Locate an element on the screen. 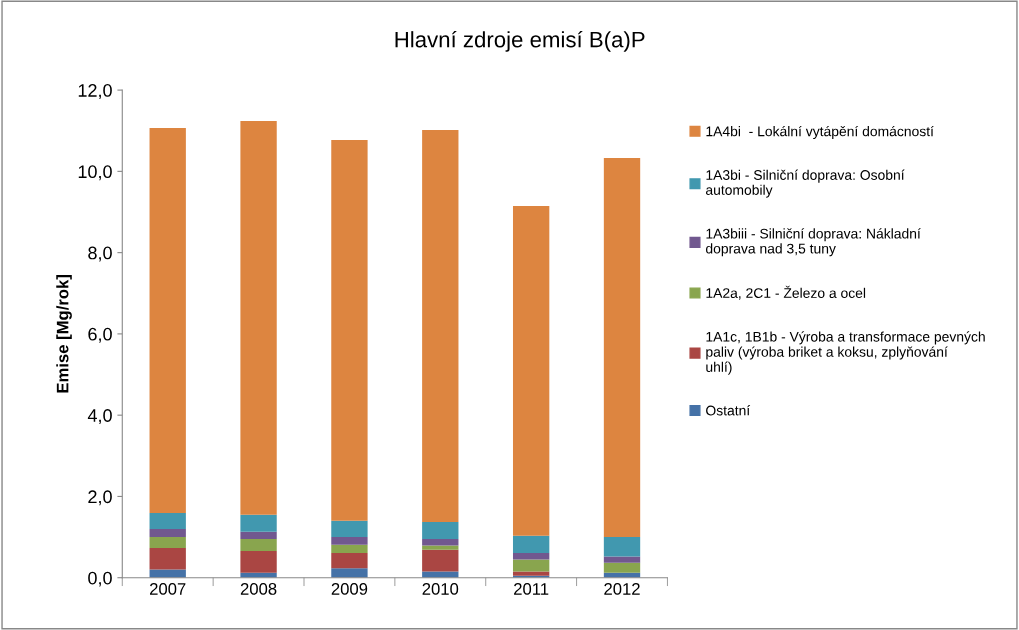  y-tick-label: 2,0 is located at coordinates (100, 498).